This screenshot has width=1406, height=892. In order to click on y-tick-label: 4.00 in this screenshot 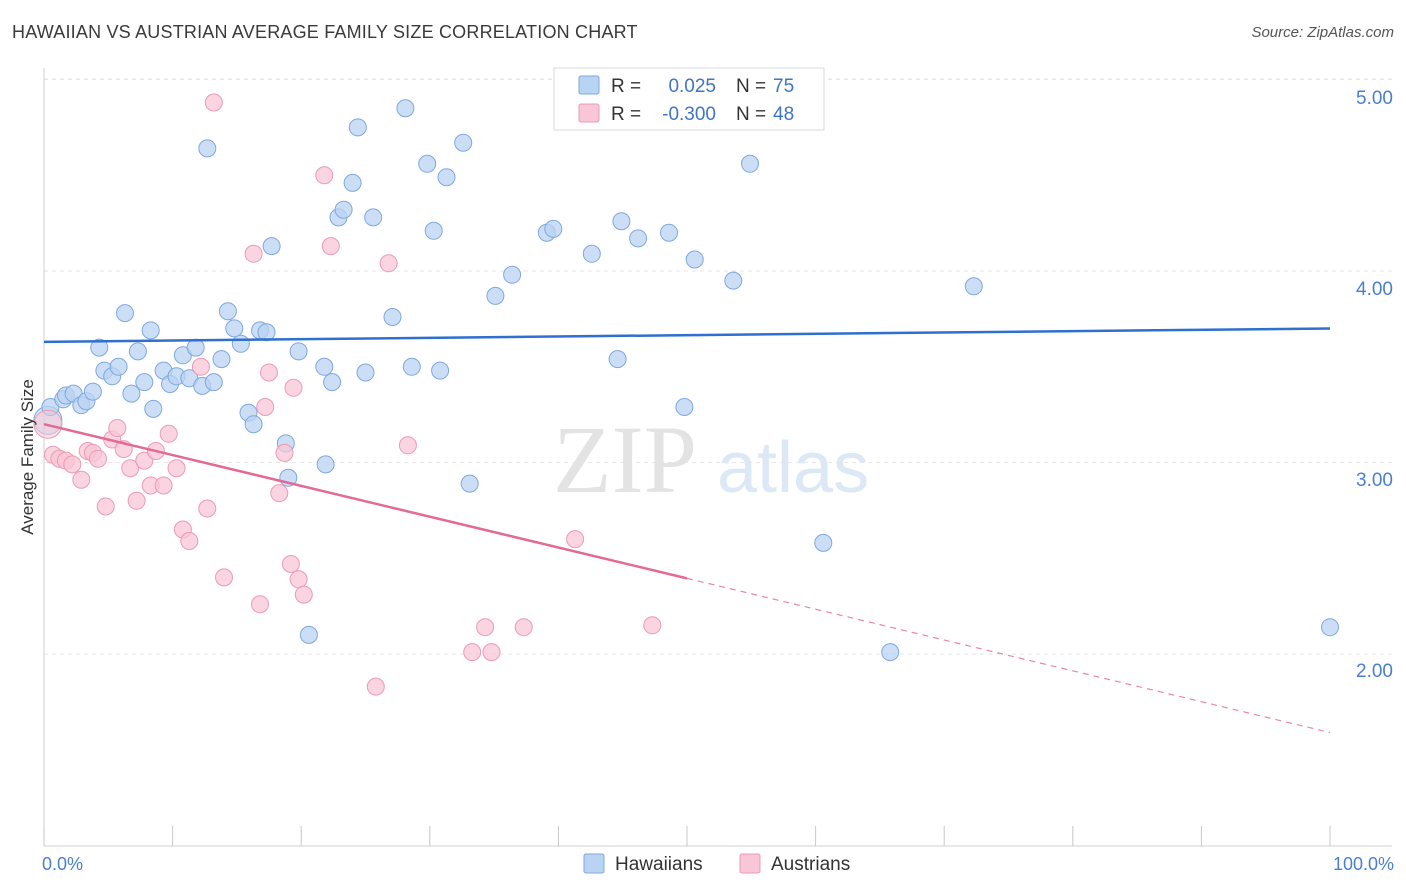, I will do `click(1374, 289)`.